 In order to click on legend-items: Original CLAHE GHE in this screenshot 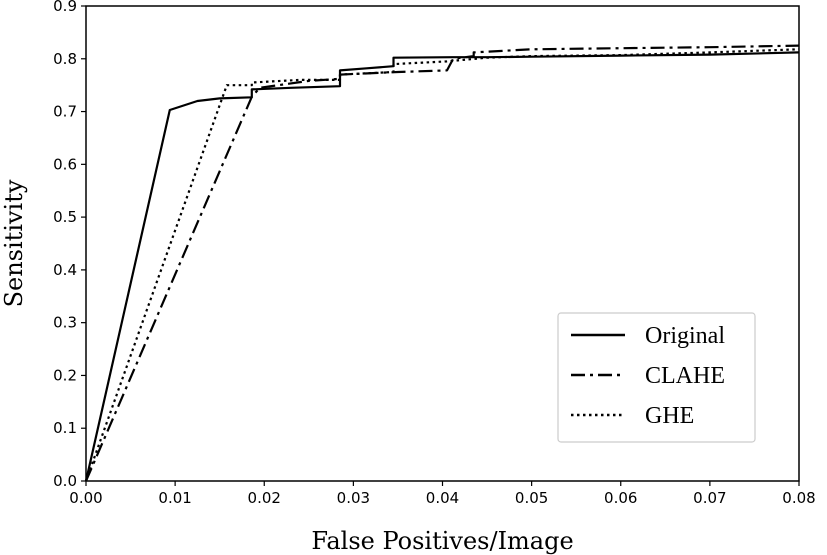, I will do `click(648, 376)`.